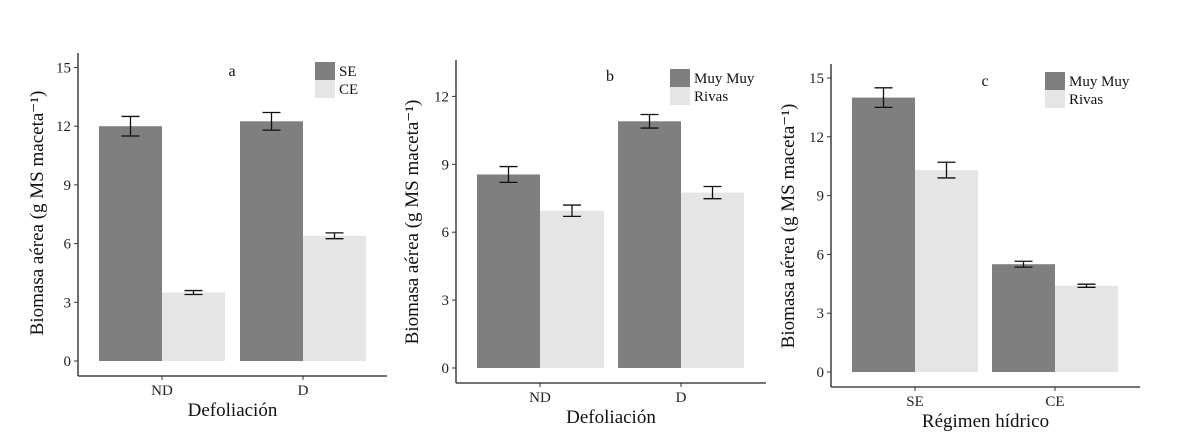 This screenshot has height=434, width=1178. I want to click on x-tick-label: CE, so click(1054, 402).